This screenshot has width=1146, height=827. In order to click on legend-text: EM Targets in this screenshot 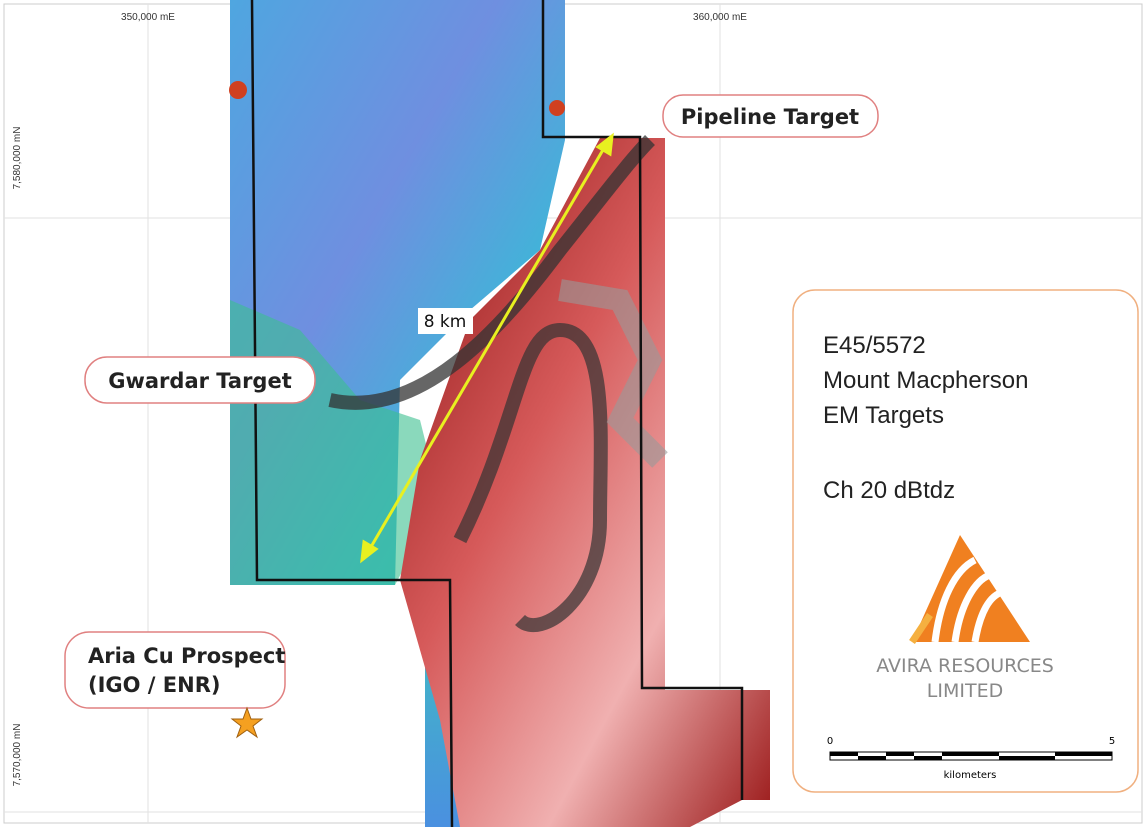, I will do `click(883, 415)`.